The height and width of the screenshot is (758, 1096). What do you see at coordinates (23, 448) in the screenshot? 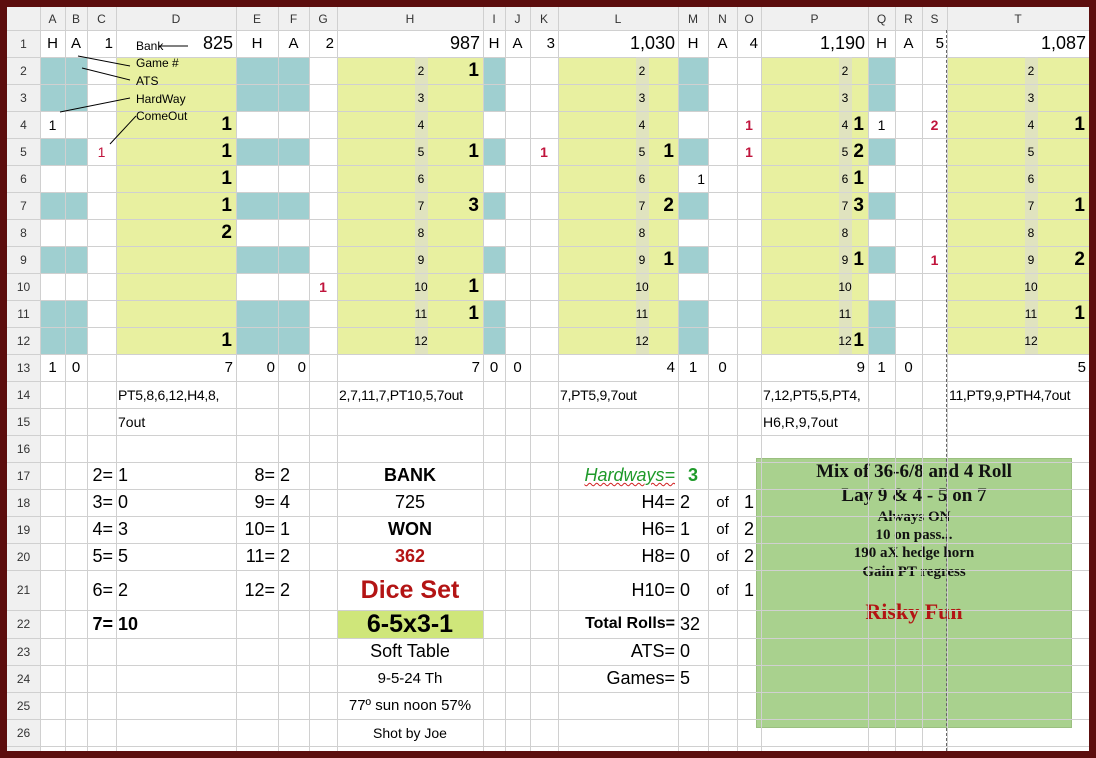
I see `row-header-16: 16` at bounding box center [23, 448].